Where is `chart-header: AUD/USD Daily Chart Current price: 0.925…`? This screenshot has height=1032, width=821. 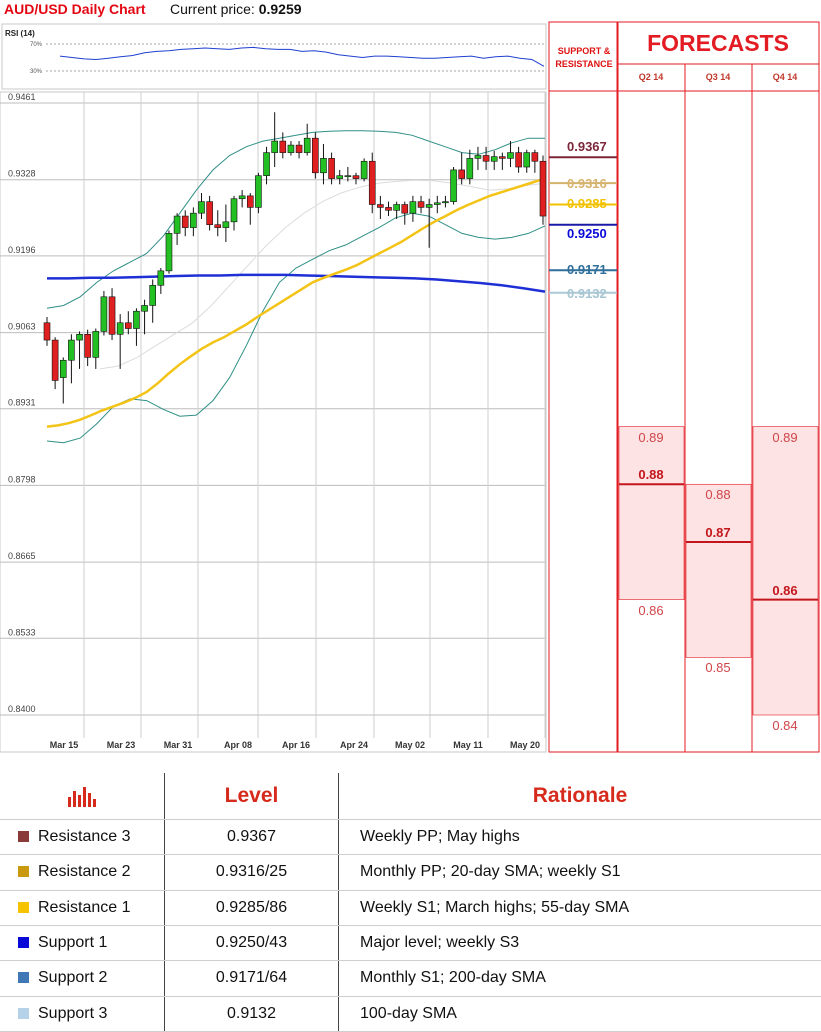
chart-header: AUD/USD Daily Chart Current price: 0.925… is located at coordinates (274, 11).